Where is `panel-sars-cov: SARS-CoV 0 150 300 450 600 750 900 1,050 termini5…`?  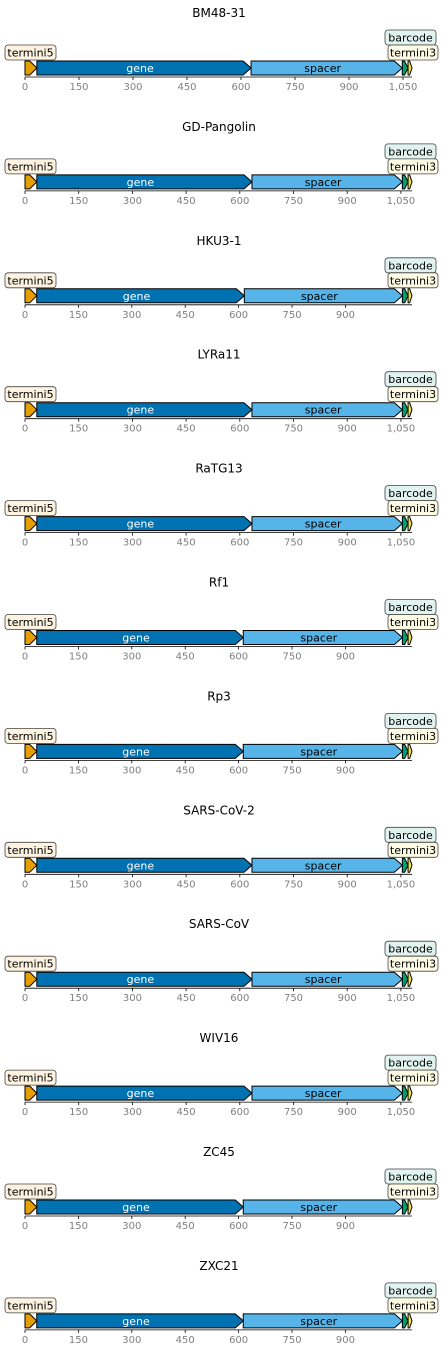 panel-sars-cov: SARS-CoV 0 150 300 450 600 750 900 1,050 termini5… is located at coordinates (221, 960).